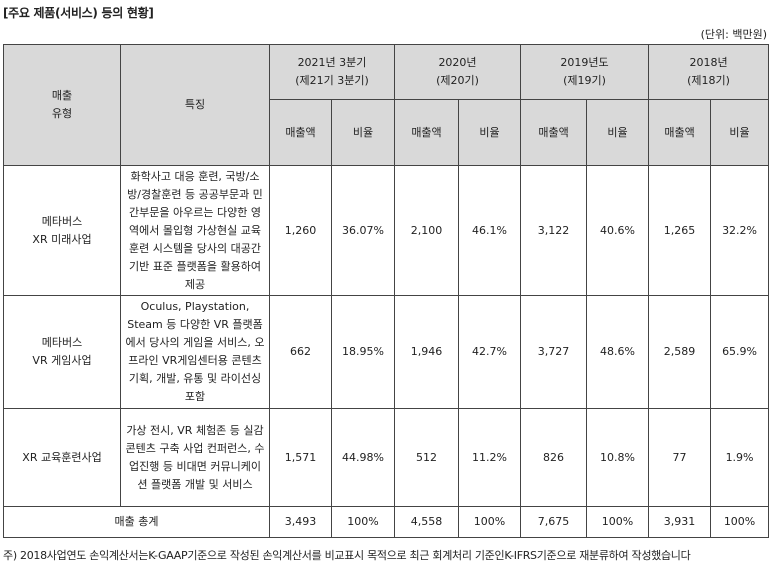 The width and height of the screenshot is (773, 587). Describe the element at coordinates (740, 352) in the screenshot. I see `ratio-cell: 65.9%` at that location.